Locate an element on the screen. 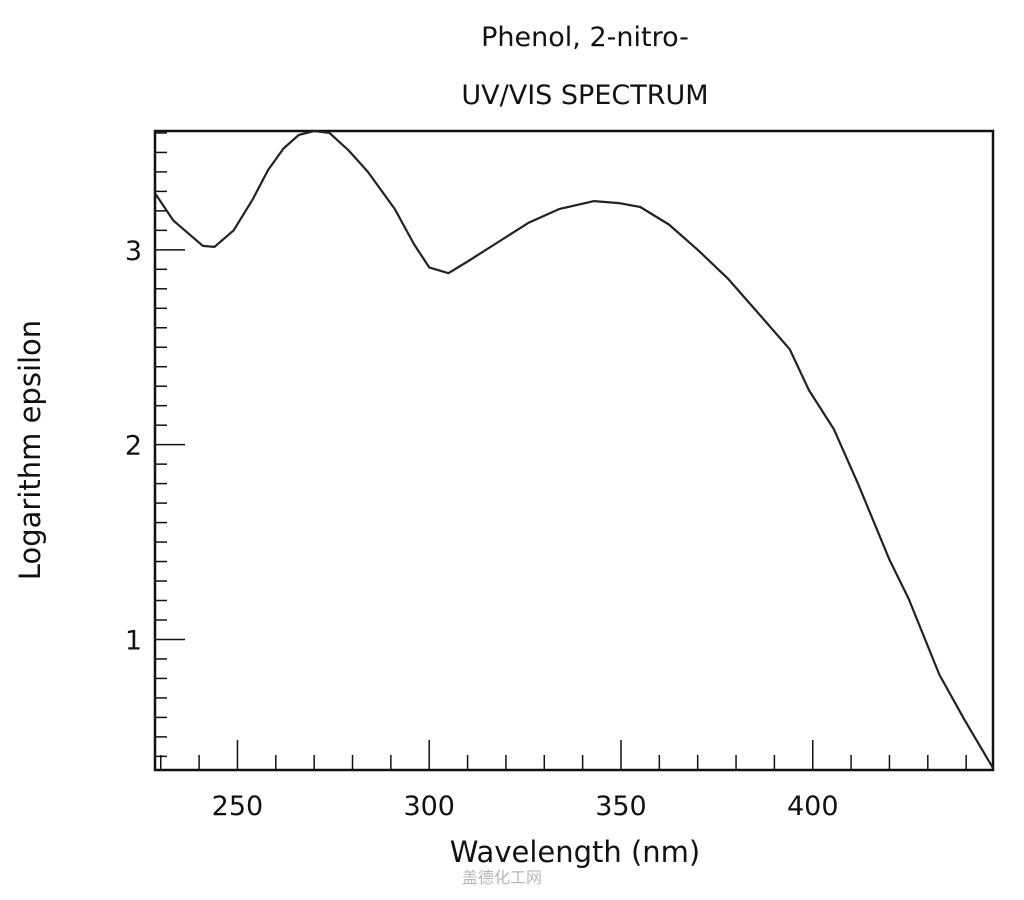 This screenshot has width=1024, height=900. y-tick-label: 2 is located at coordinates (133, 446).